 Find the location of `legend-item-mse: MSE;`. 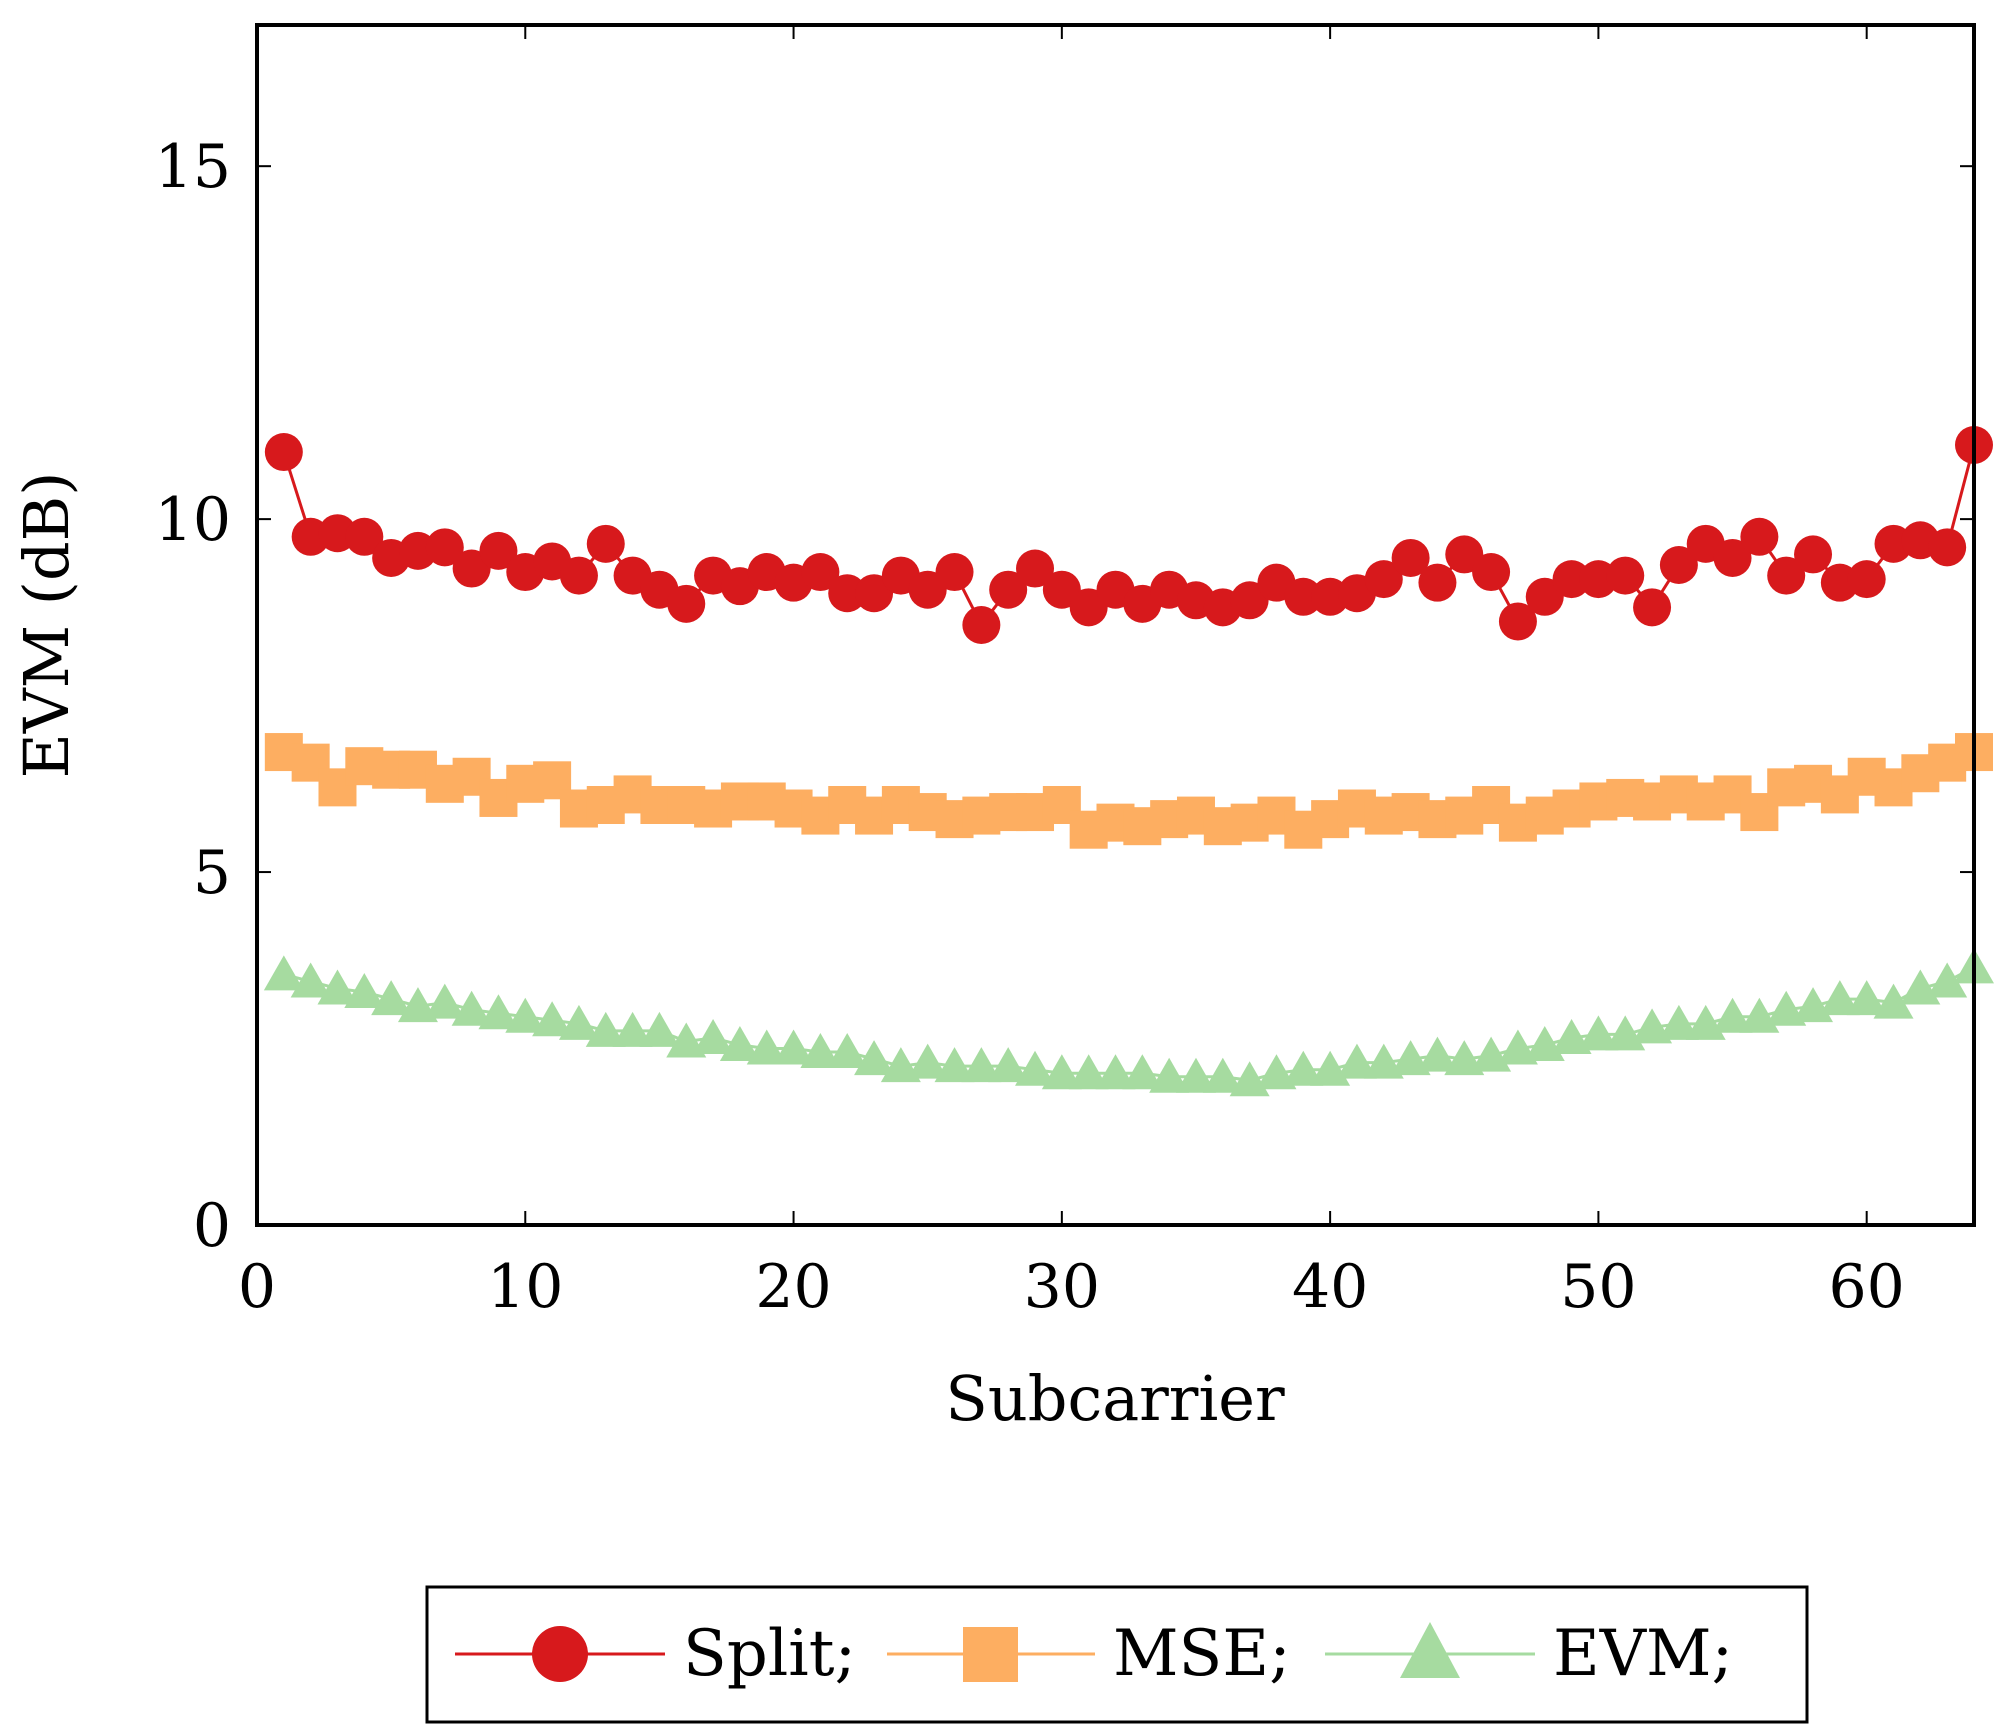

legend-item-mse: MSE; is located at coordinates (1089, 1654).